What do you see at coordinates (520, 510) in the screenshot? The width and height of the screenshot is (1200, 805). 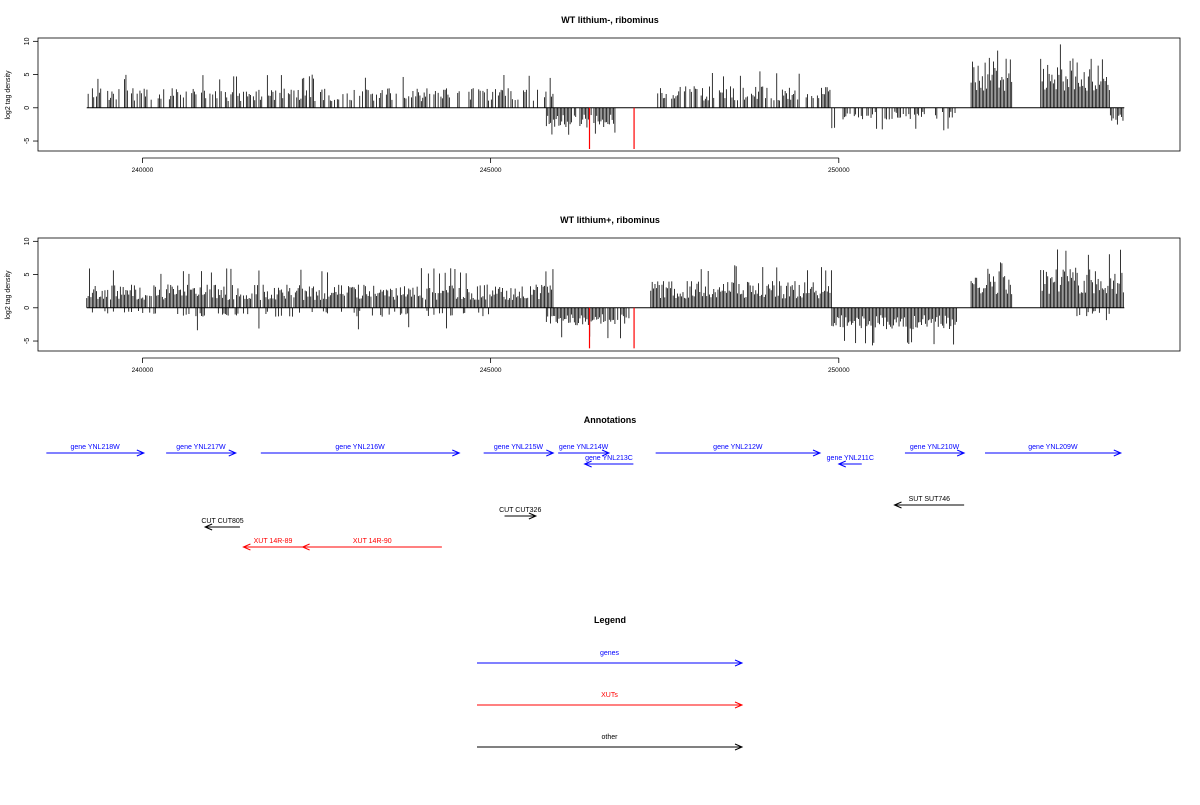 I see `feature-label: CUT CUT326` at bounding box center [520, 510].